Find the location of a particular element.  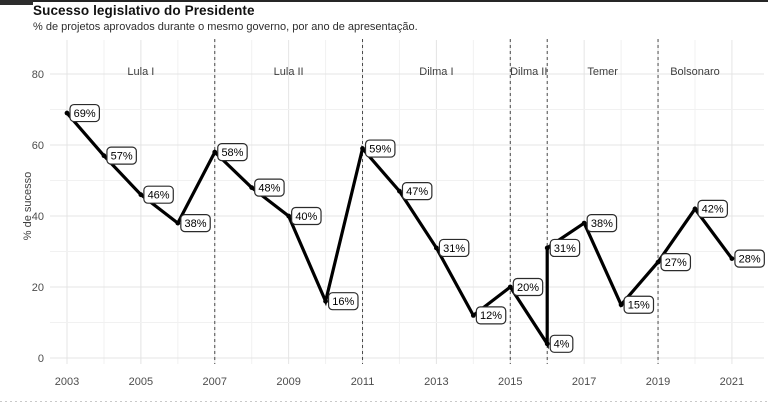

data-label: 15% is located at coordinates (639, 306).